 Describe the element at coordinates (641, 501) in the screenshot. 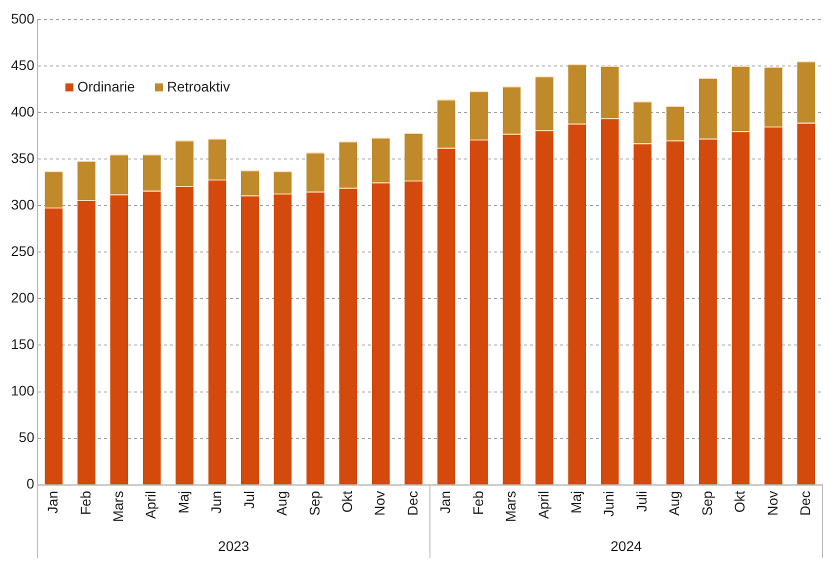

I see `x-tick-label: Juli` at that location.